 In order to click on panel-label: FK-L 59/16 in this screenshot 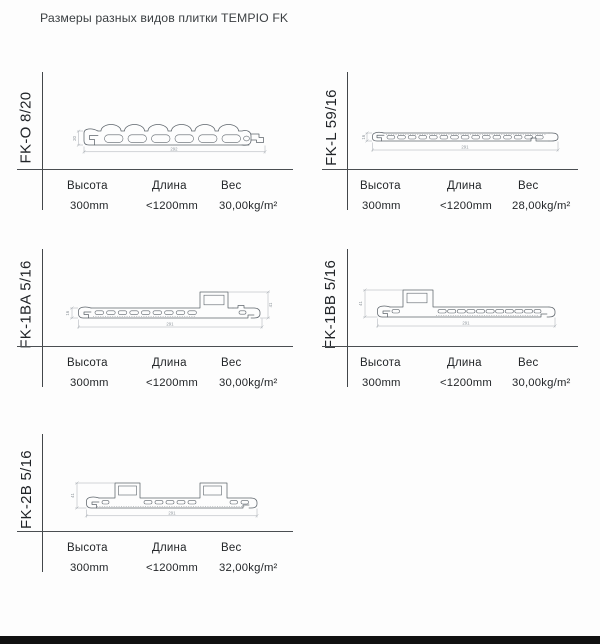, I will do `click(331, 127)`.